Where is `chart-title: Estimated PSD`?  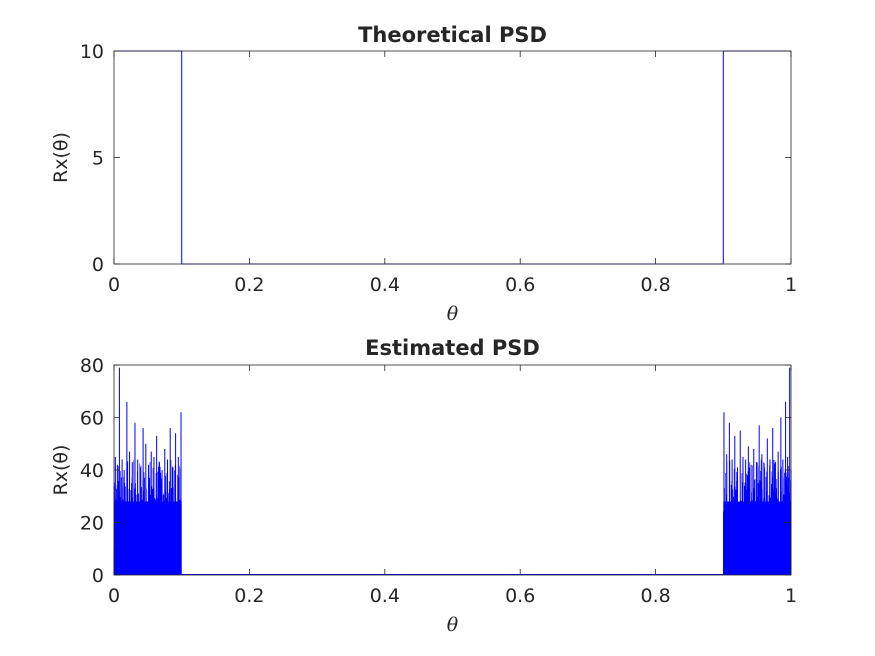 chart-title: Estimated PSD is located at coordinates (452, 348).